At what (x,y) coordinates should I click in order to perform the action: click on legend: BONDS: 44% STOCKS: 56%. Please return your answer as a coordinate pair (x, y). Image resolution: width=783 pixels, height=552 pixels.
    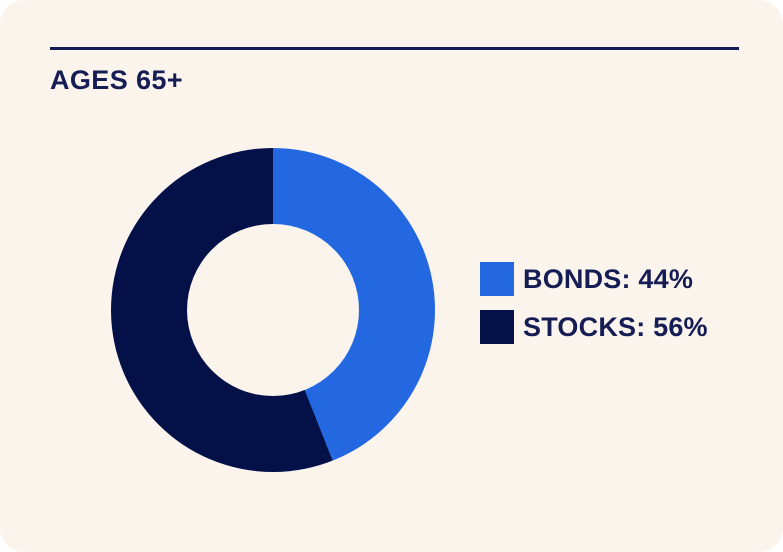
    Looking at the image, I should click on (594, 303).